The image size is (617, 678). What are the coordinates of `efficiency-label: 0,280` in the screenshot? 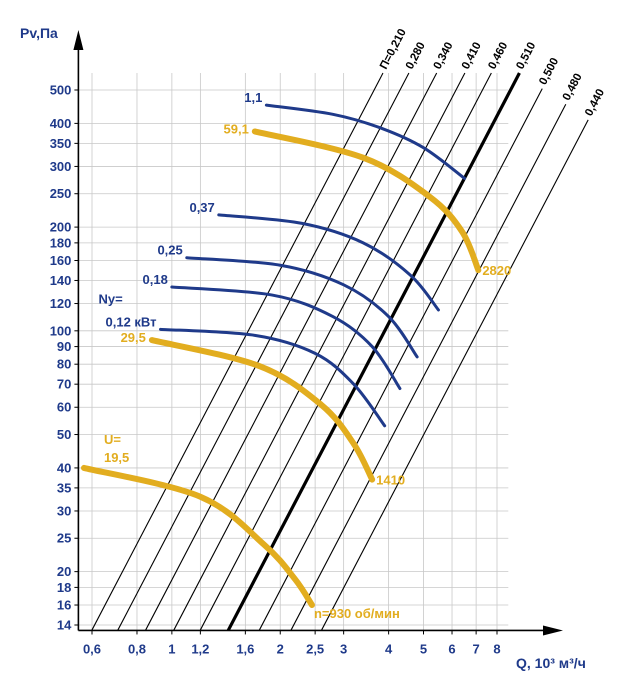 It's located at (416, 55).